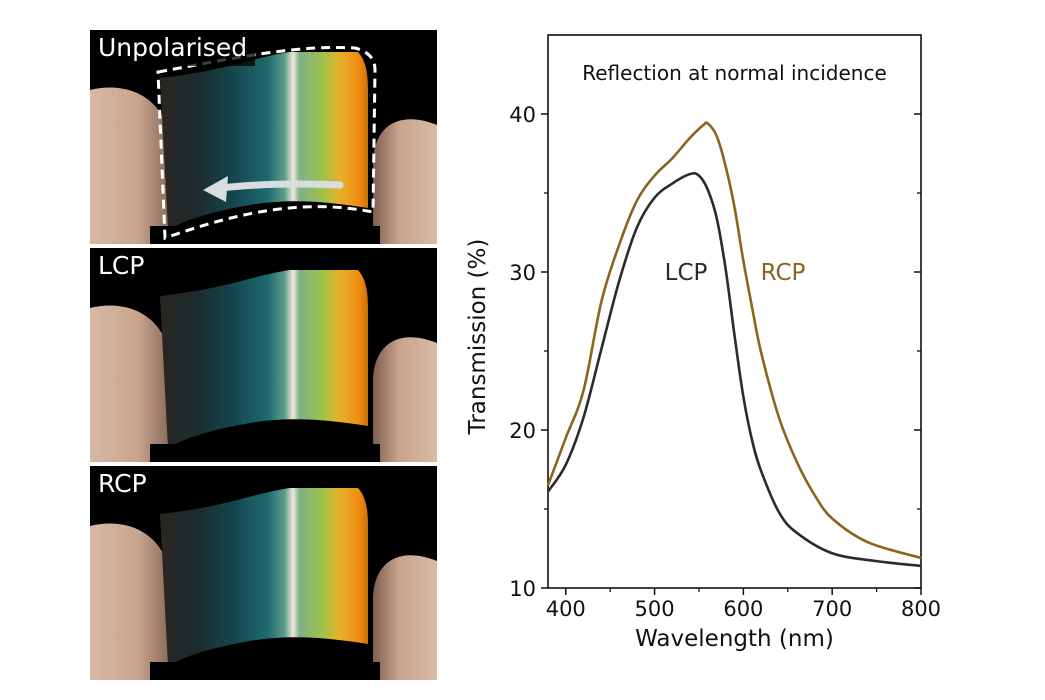 The width and height of the screenshot is (1045, 700). What do you see at coordinates (522, 431) in the screenshot?
I see `y-tick-label: 20` at bounding box center [522, 431].